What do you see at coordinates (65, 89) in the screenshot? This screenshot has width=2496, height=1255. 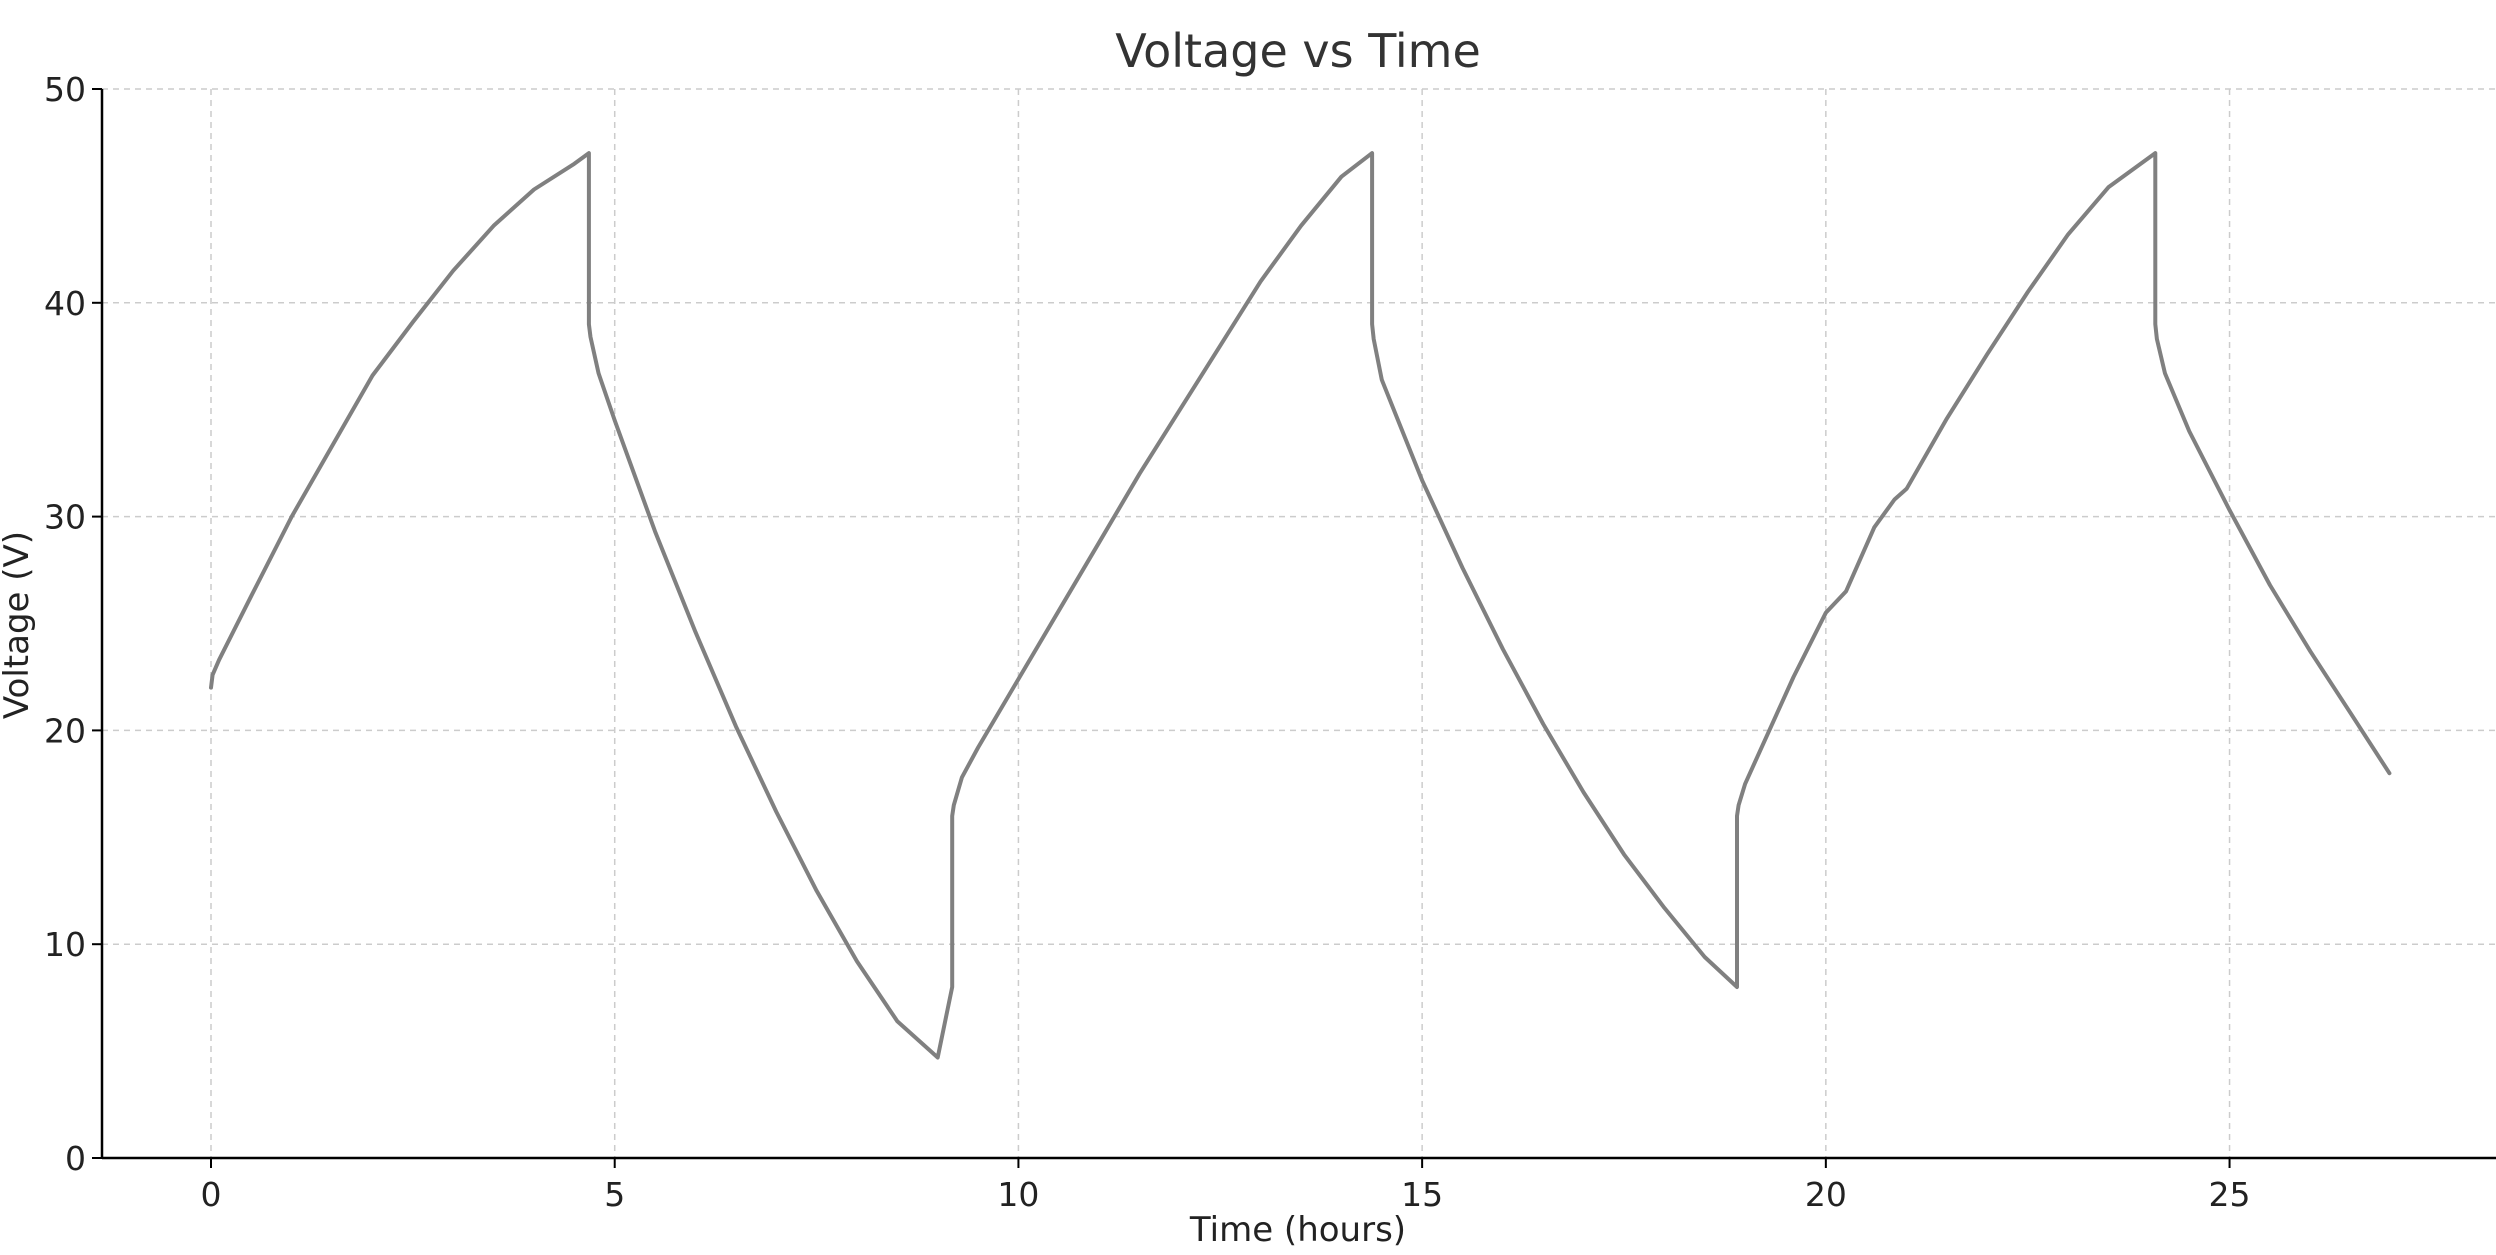 I see `y-tick-label: 50` at bounding box center [65, 89].